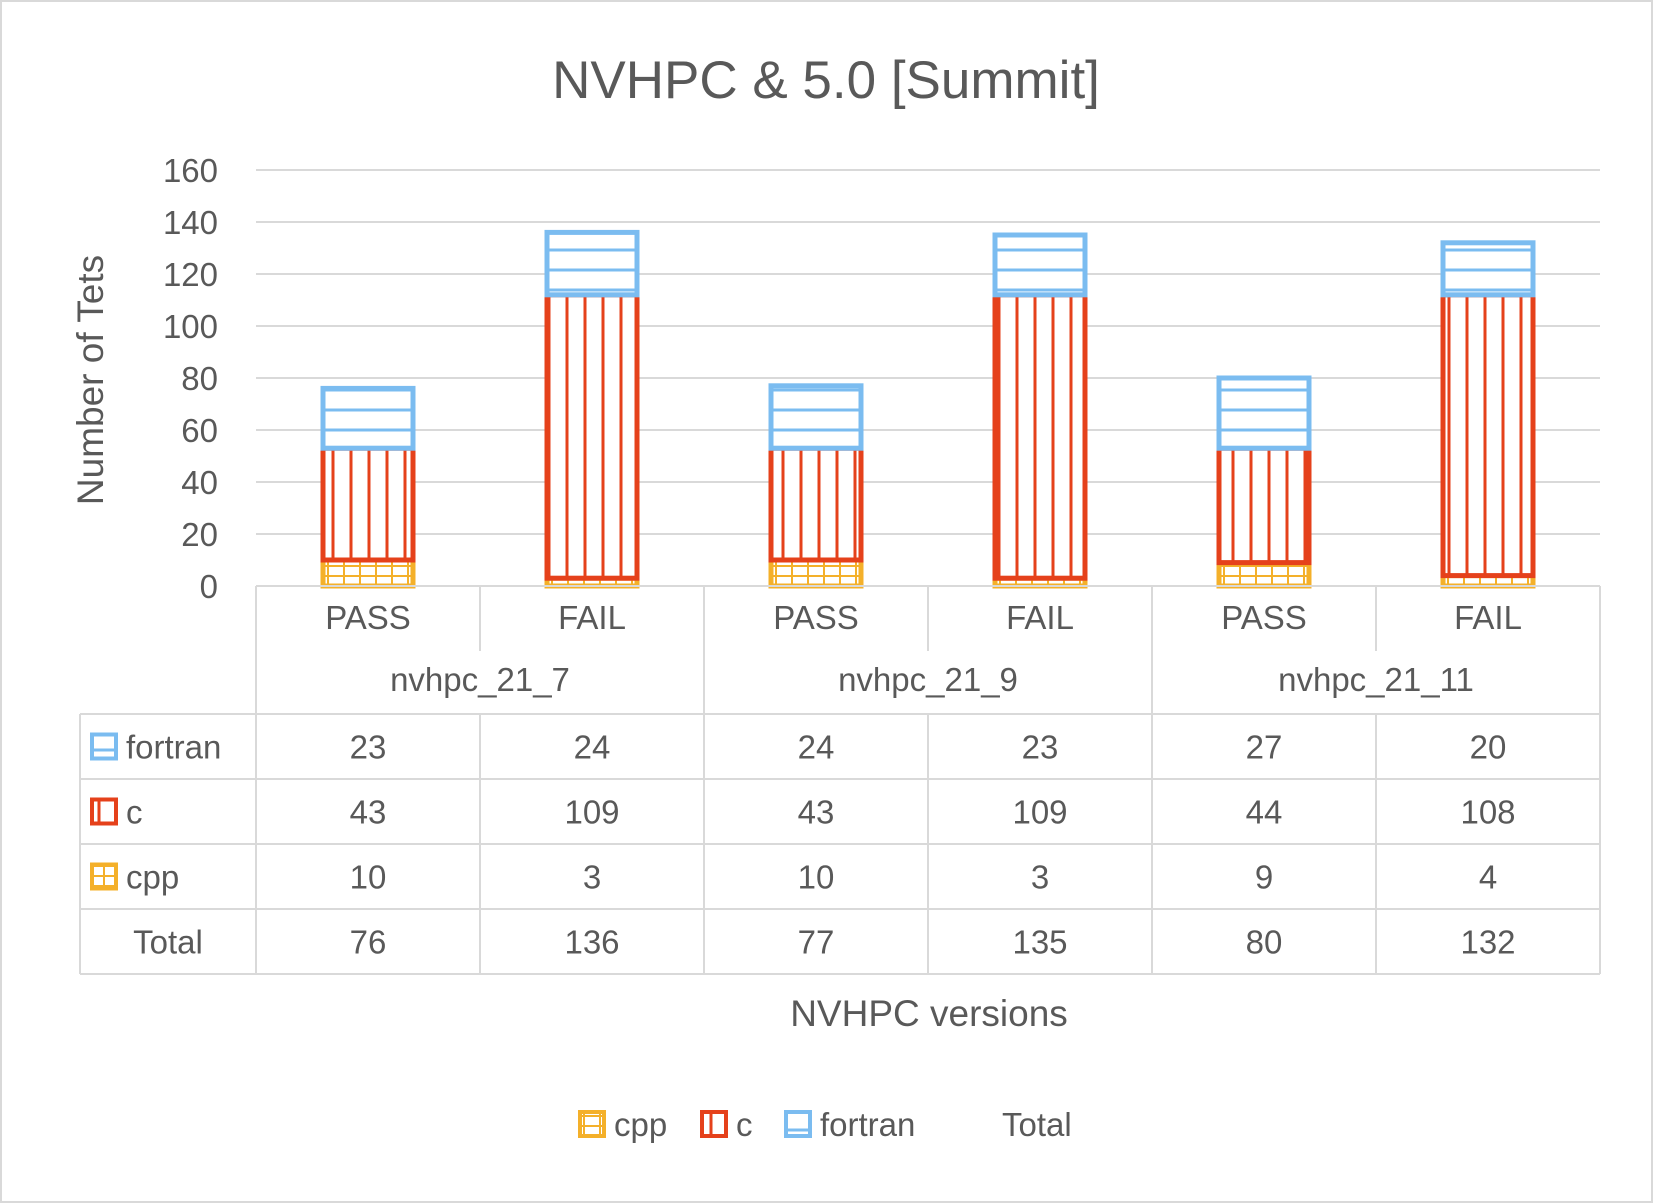 This screenshot has width=1653, height=1203. I want to click on table-row-label: Total, so click(168, 942).